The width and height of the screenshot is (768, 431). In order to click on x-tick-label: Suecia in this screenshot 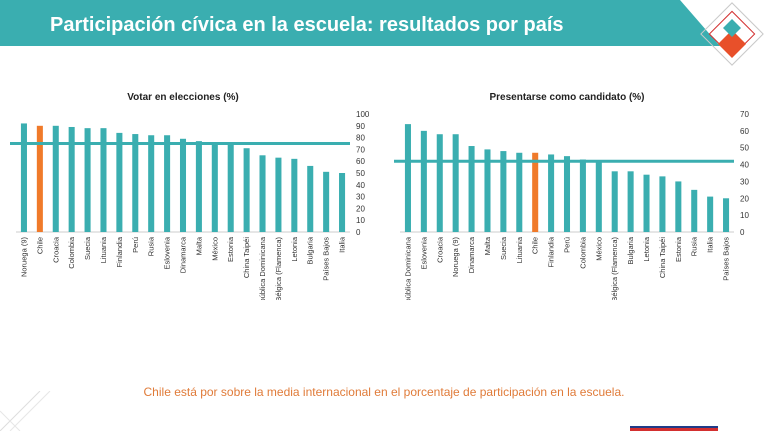, I will do `click(503, 248)`.